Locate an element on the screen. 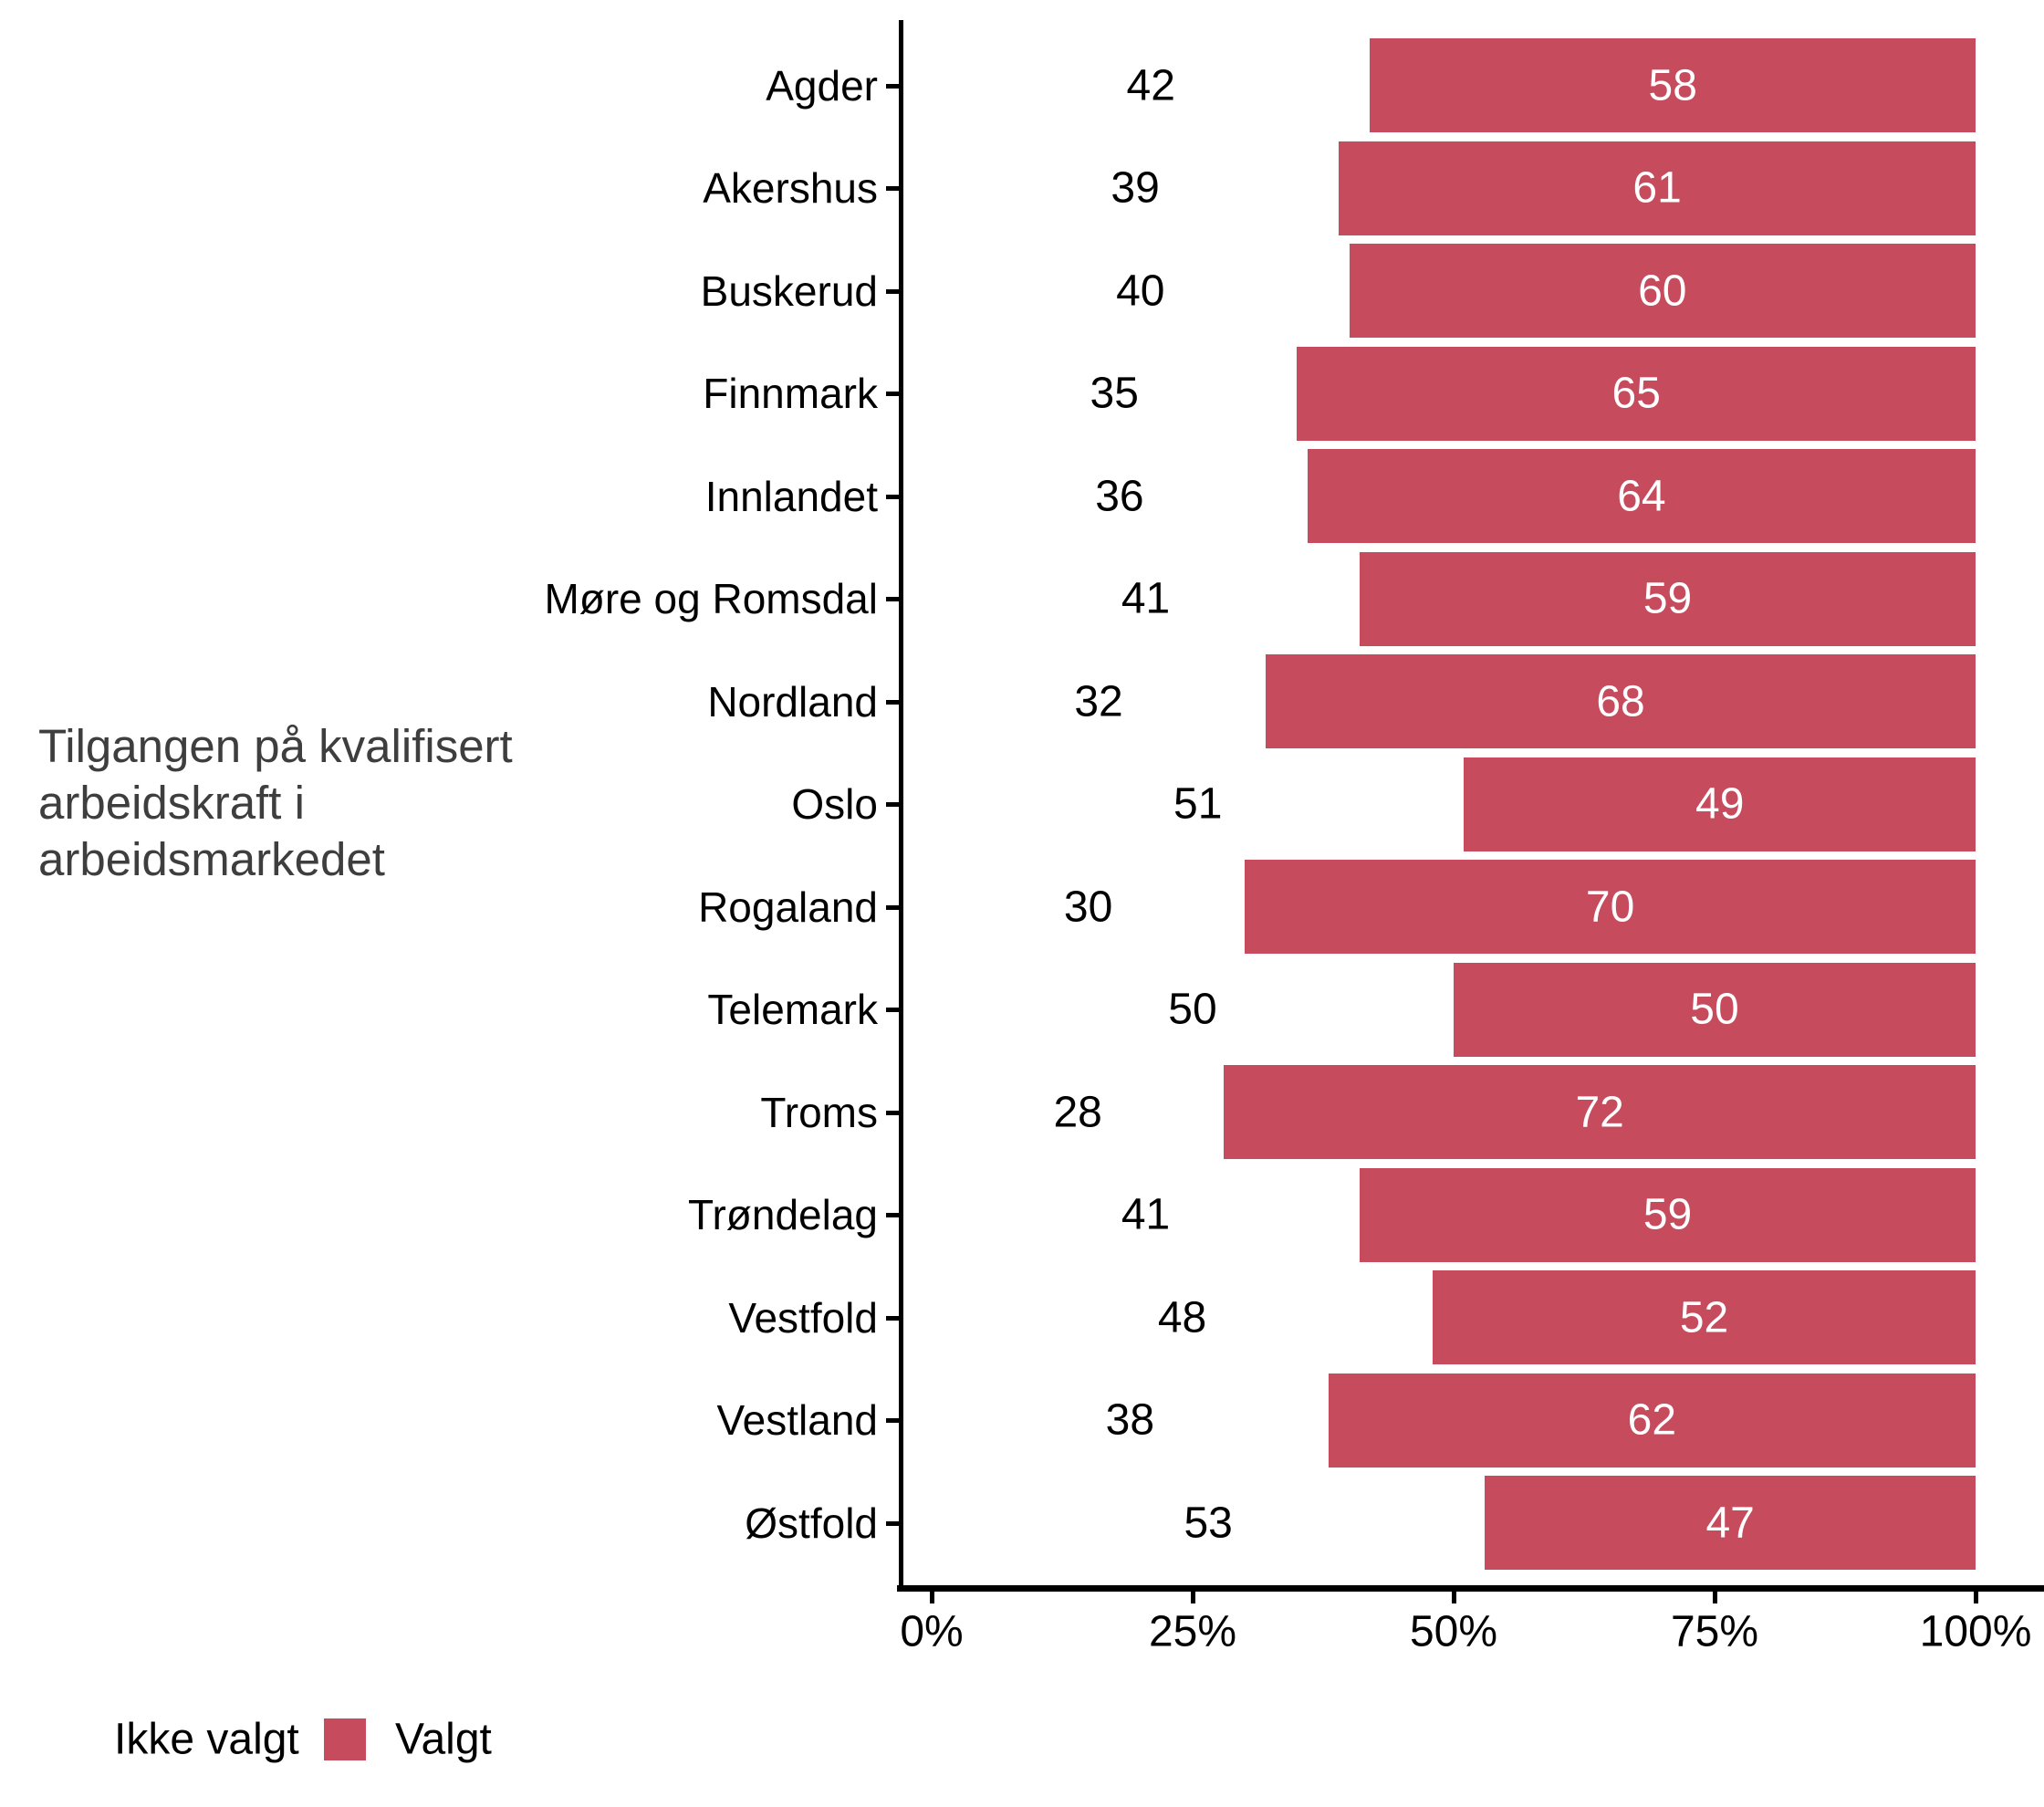 The height and width of the screenshot is (1807, 2044). value-label-ikke-valgt: 50 is located at coordinates (1192, 1010).